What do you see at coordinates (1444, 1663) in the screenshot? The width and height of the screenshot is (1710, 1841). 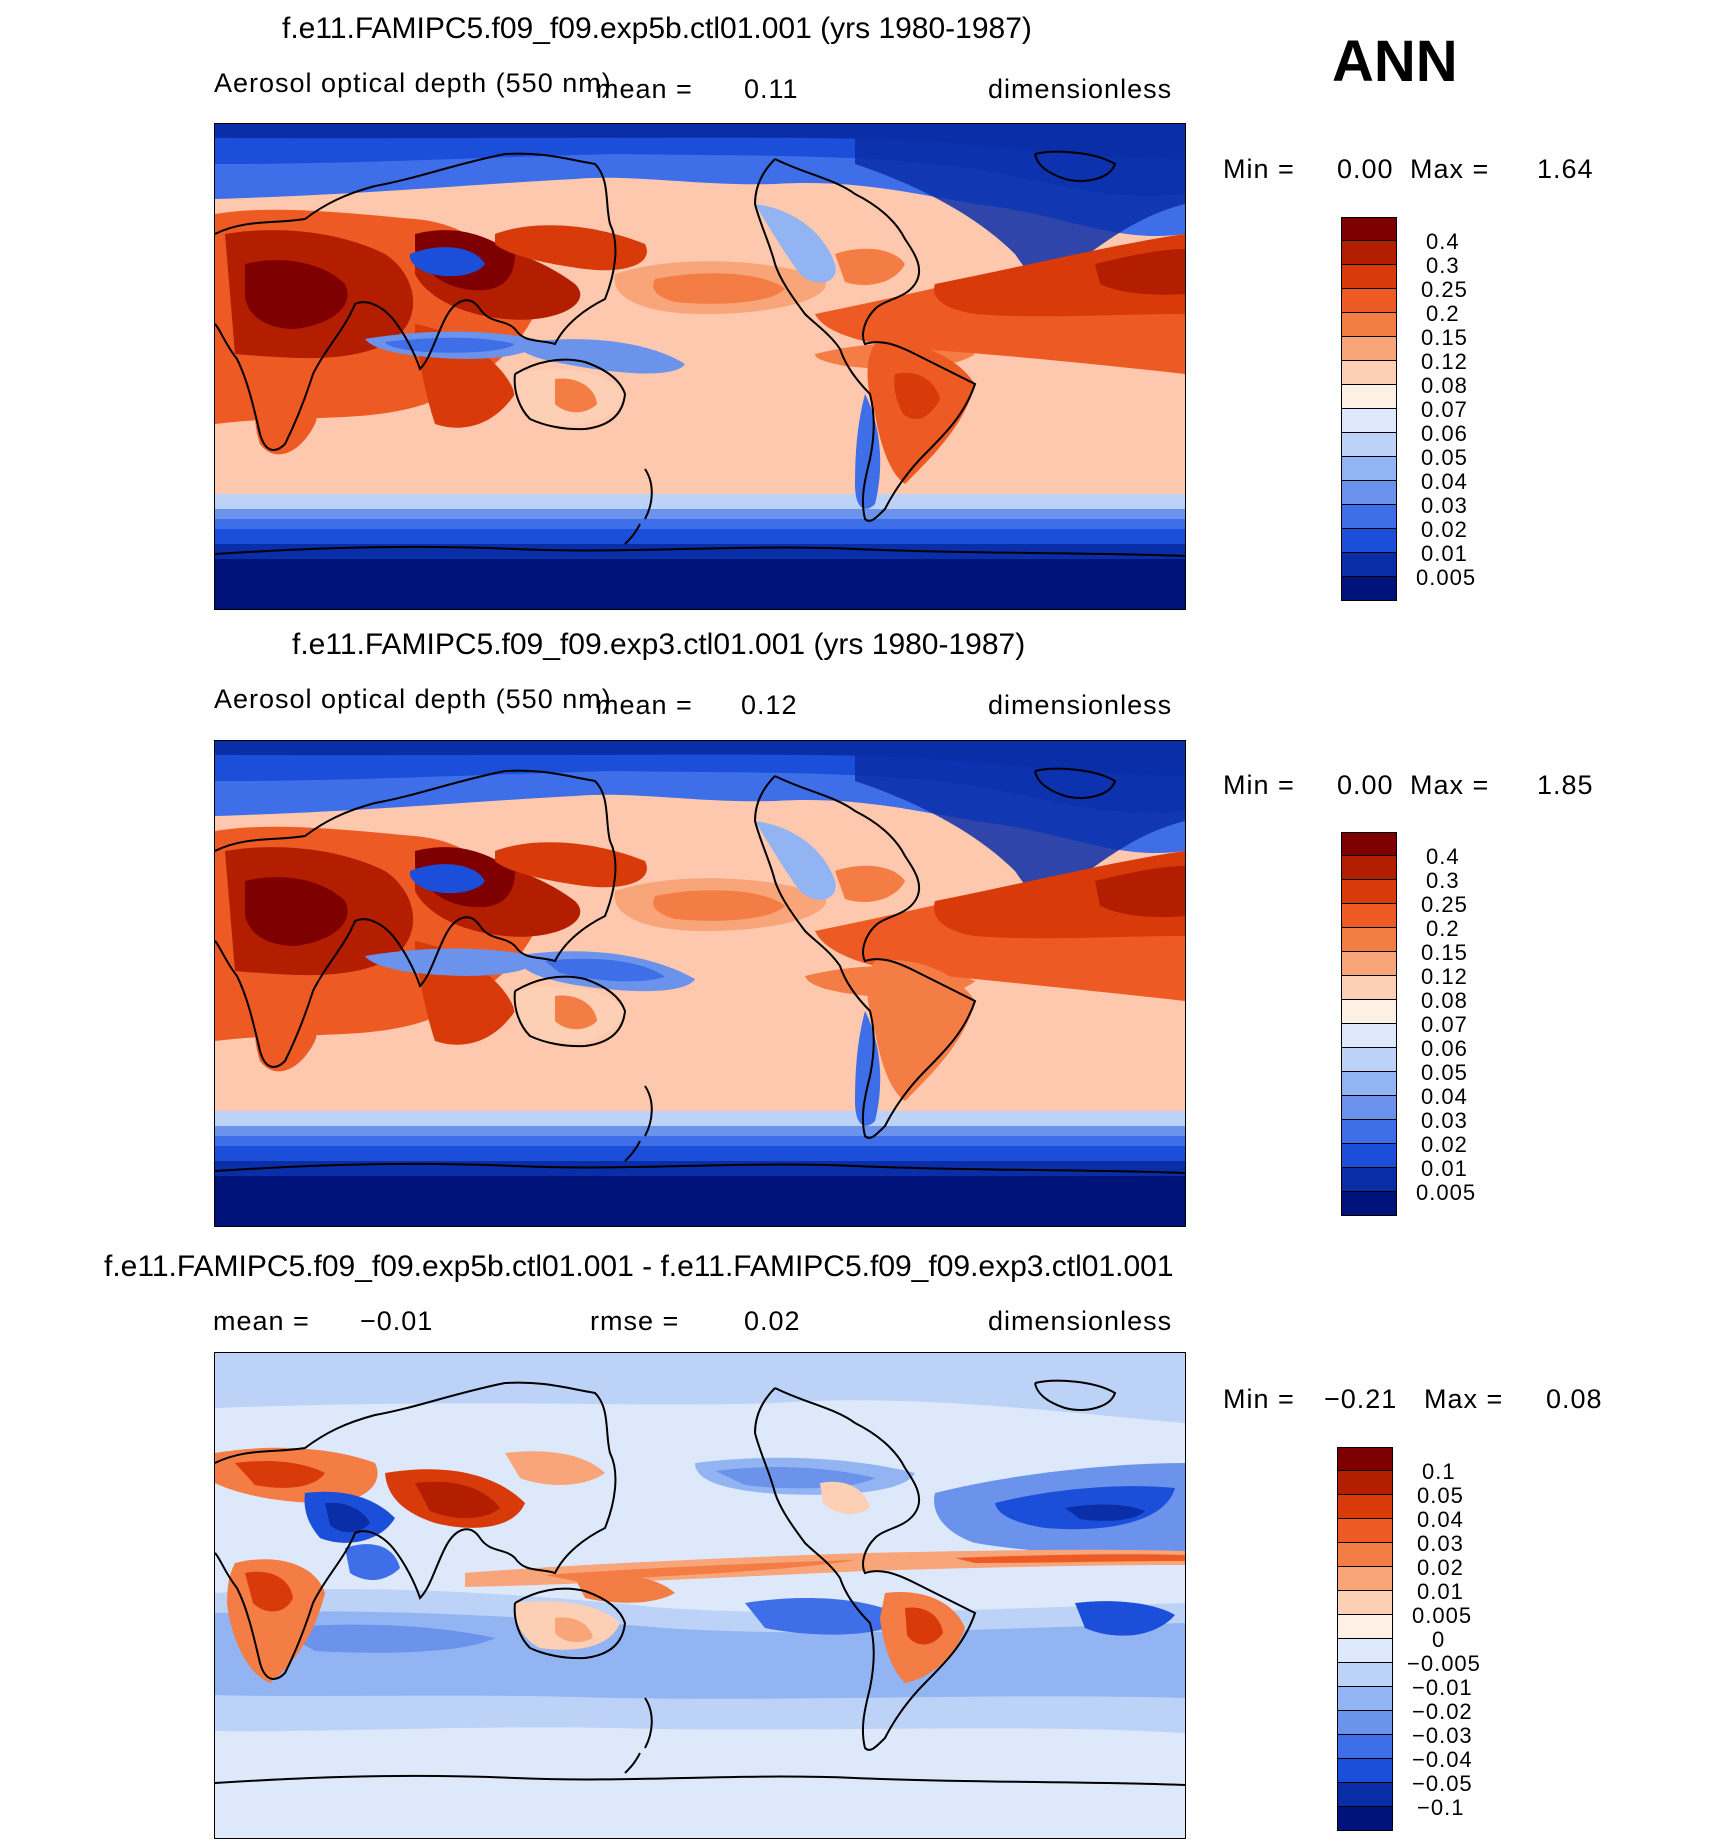 I see `colorbar-tick-label: −0.005` at bounding box center [1444, 1663].